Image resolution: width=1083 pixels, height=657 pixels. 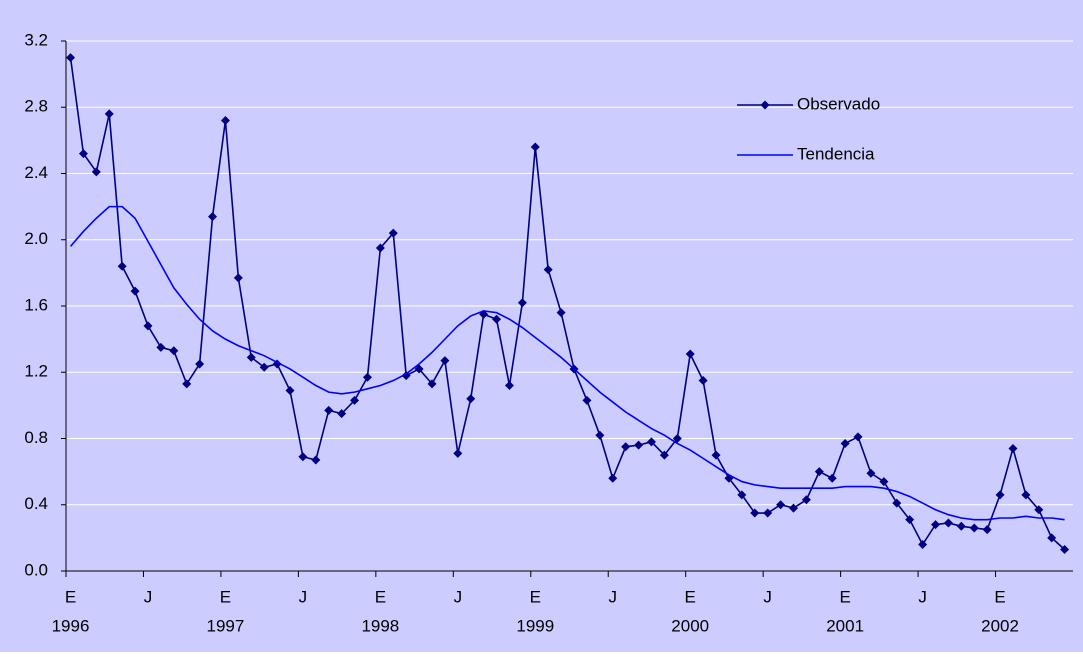 What do you see at coordinates (36, 569) in the screenshot?
I see `y-tick-label: 0.0` at bounding box center [36, 569].